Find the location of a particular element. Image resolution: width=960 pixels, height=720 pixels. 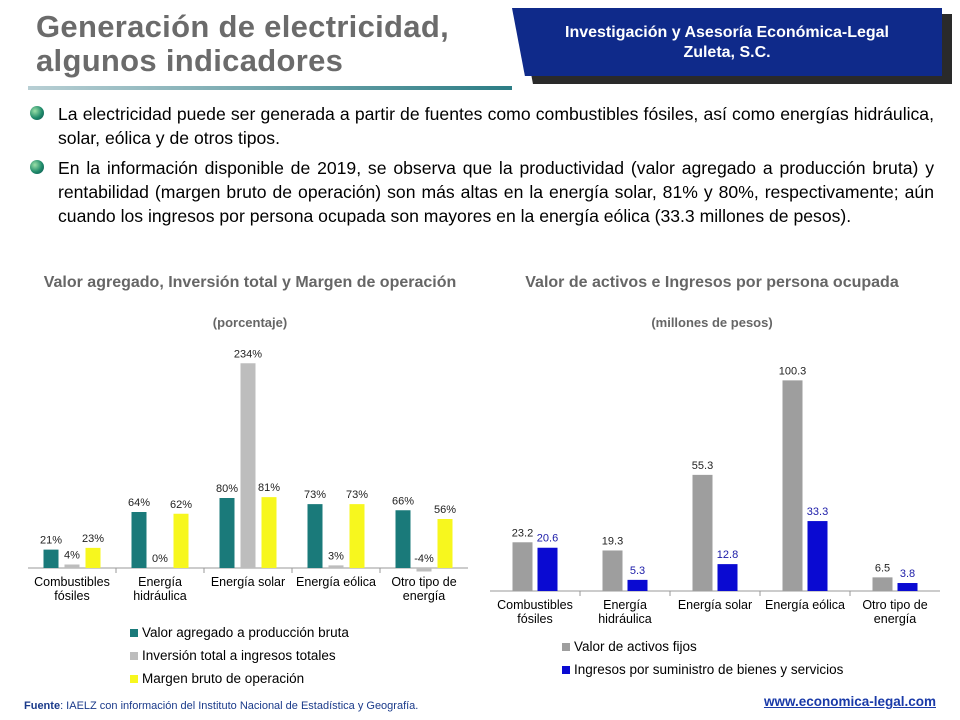

legend-label: Margen bruto de operación is located at coordinates (223, 678).